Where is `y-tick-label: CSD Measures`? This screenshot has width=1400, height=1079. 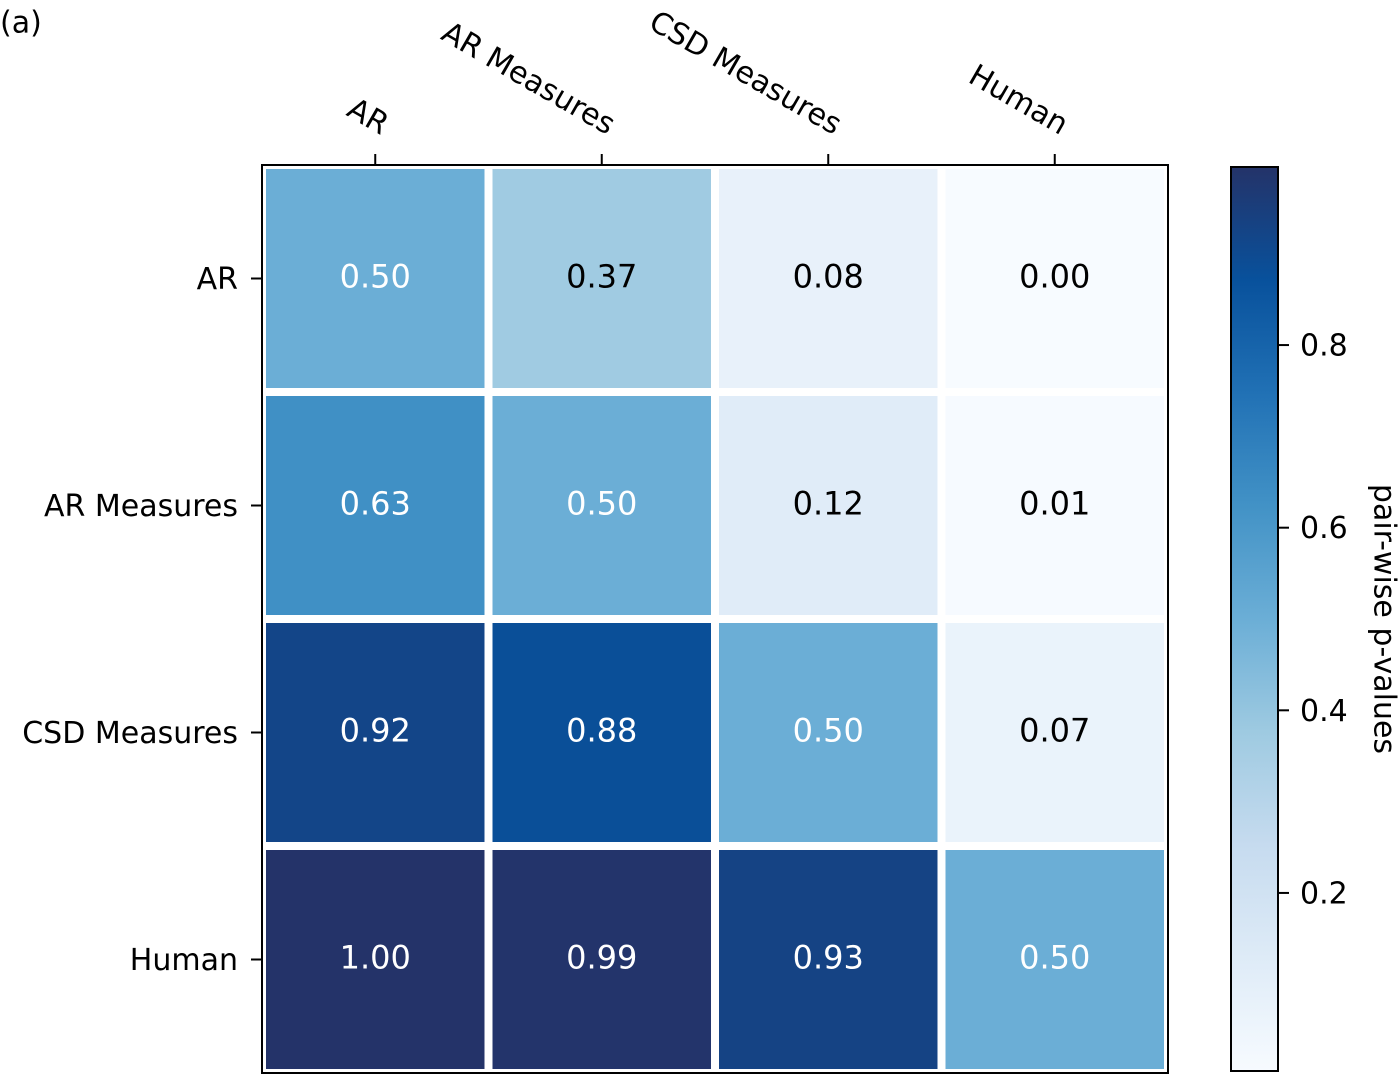 y-tick-label: CSD Measures is located at coordinates (130, 733).